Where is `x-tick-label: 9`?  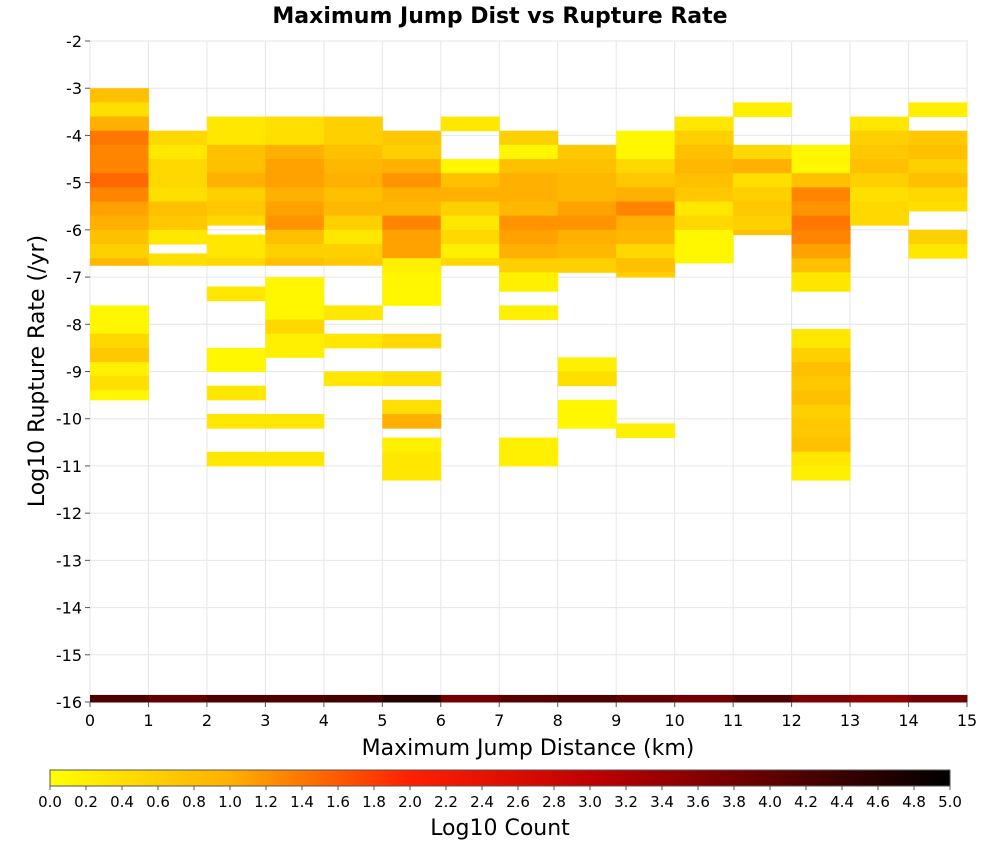
x-tick-label: 9 is located at coordinates (616, 720).